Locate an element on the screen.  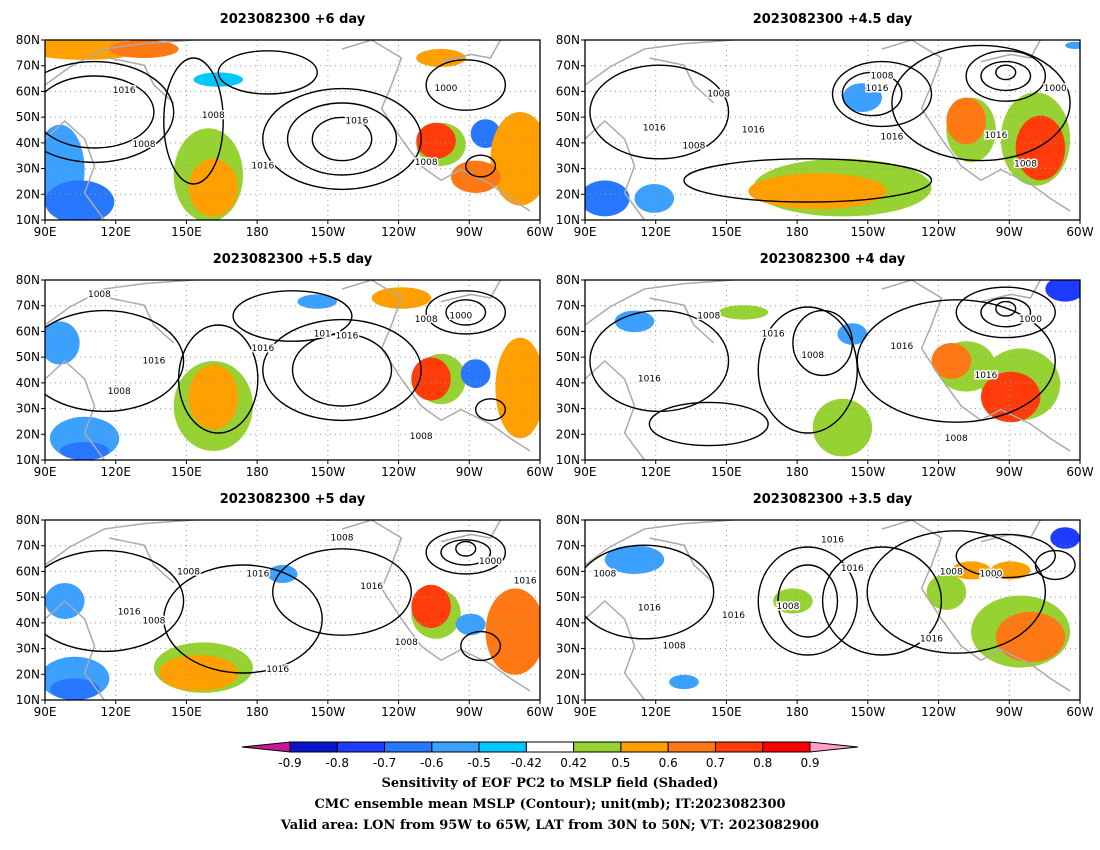
panel-title: 2023082300 +3.5 day is located at coordinates (833, 499).